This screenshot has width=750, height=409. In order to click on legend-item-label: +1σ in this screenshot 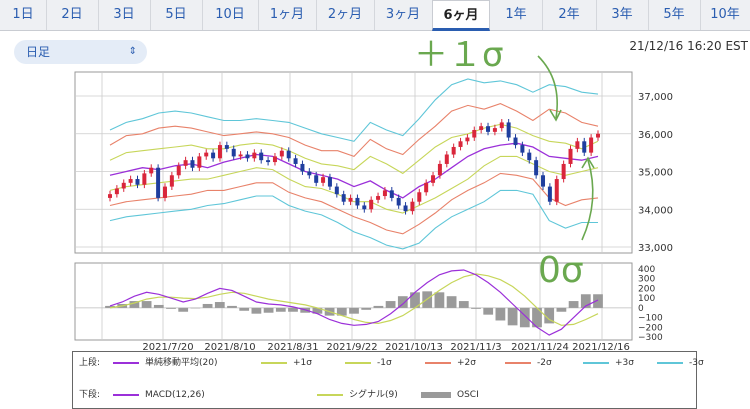, I will do `click(302, 363)`.